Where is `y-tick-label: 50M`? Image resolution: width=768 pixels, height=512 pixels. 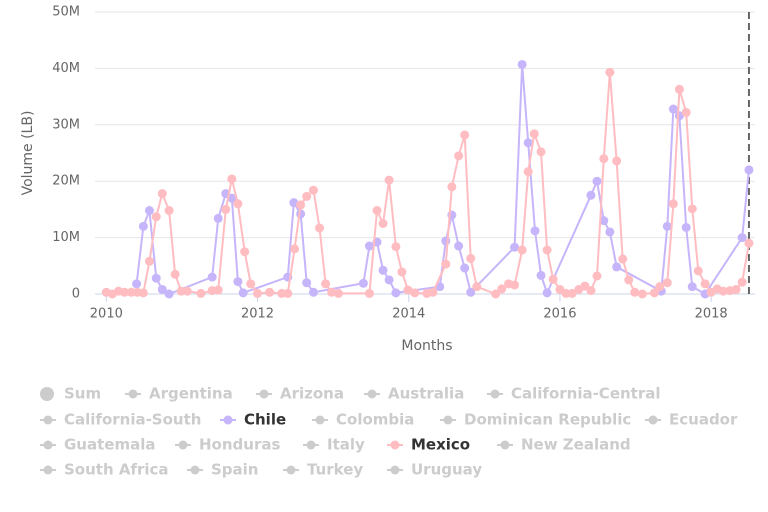 y-tick-label: 50M is located at coordinates (66, 12).